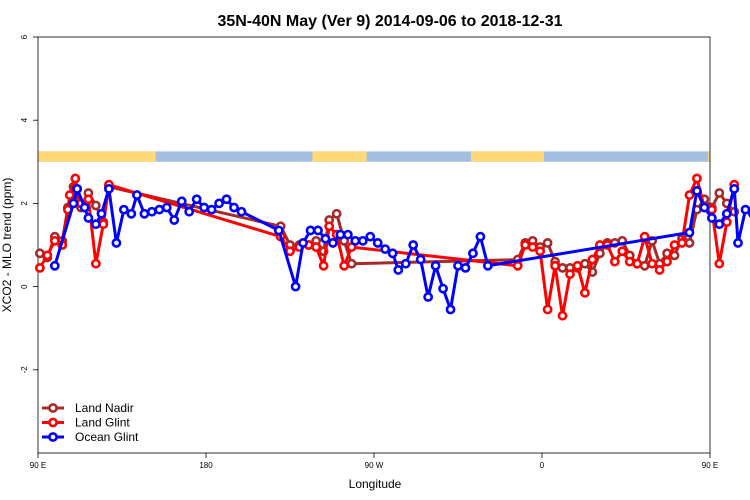 The width and height of the screenshot is (750, 500). I want to click on legend-item: Land Nadir, so click(88, 408).